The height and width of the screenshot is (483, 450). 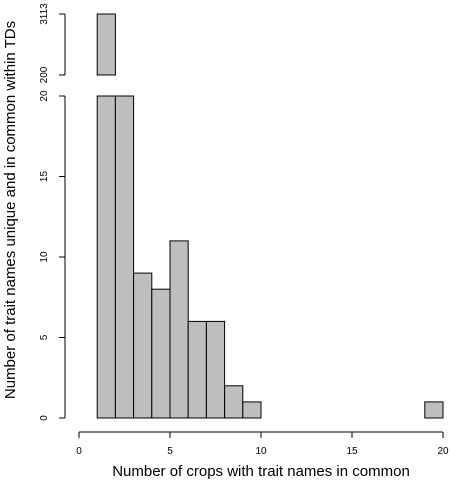 I want to click on upper-y-axis: 200 3113, so click(x=52, y=43).